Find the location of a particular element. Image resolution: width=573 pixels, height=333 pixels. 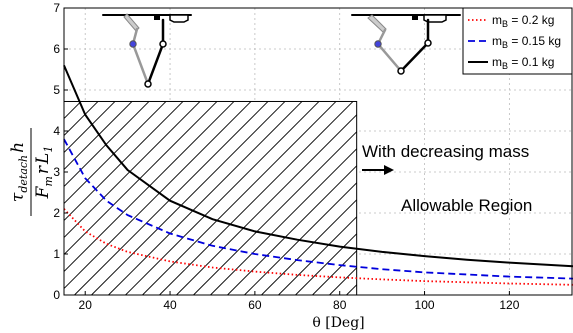

y-tick-label: 1 is located at coordinates (56, 254).